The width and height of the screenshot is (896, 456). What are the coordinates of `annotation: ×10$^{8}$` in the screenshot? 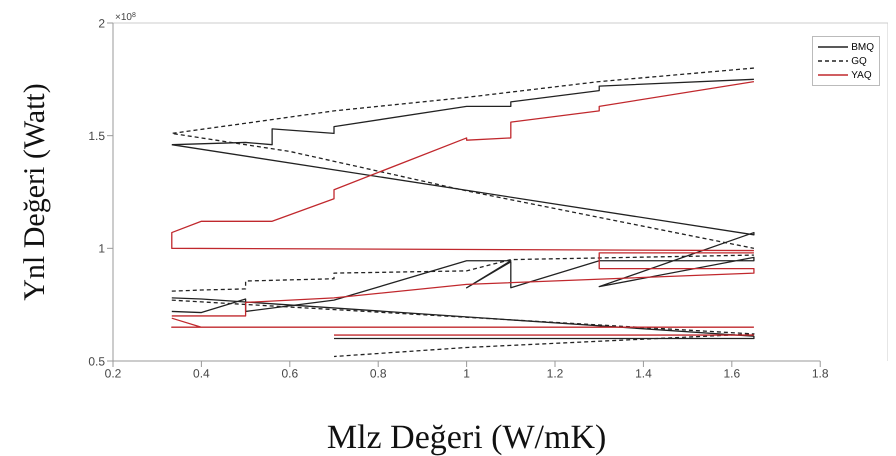 It's located at (125, 17).